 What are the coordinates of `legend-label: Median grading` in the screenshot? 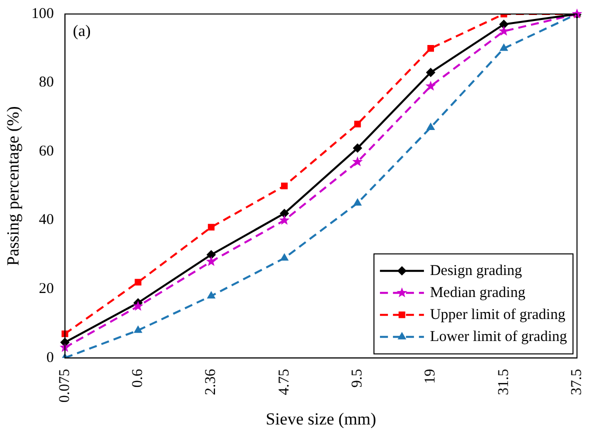 It's located at (478, 292).